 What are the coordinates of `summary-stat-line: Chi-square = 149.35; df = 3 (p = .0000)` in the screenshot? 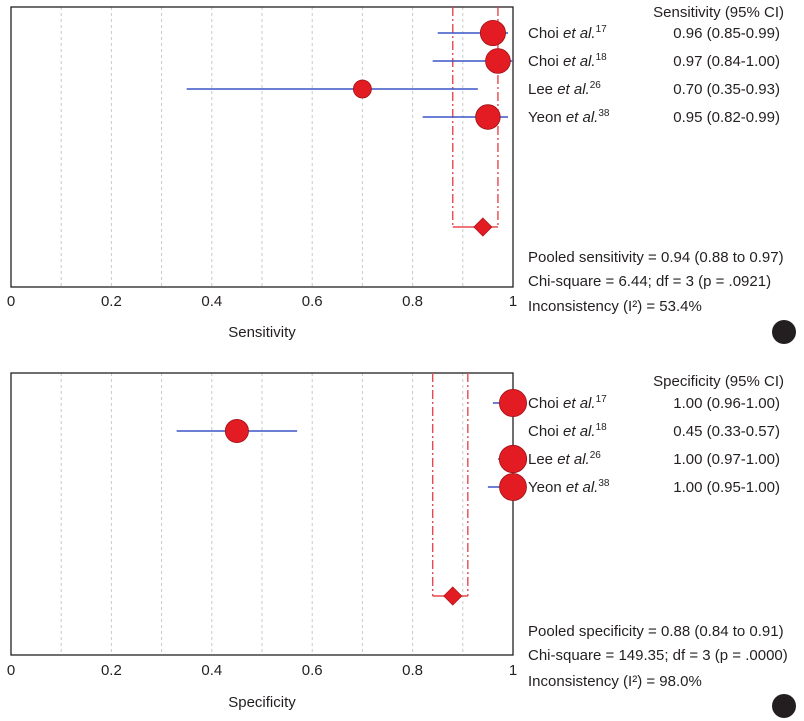 It's located at (658, 655).